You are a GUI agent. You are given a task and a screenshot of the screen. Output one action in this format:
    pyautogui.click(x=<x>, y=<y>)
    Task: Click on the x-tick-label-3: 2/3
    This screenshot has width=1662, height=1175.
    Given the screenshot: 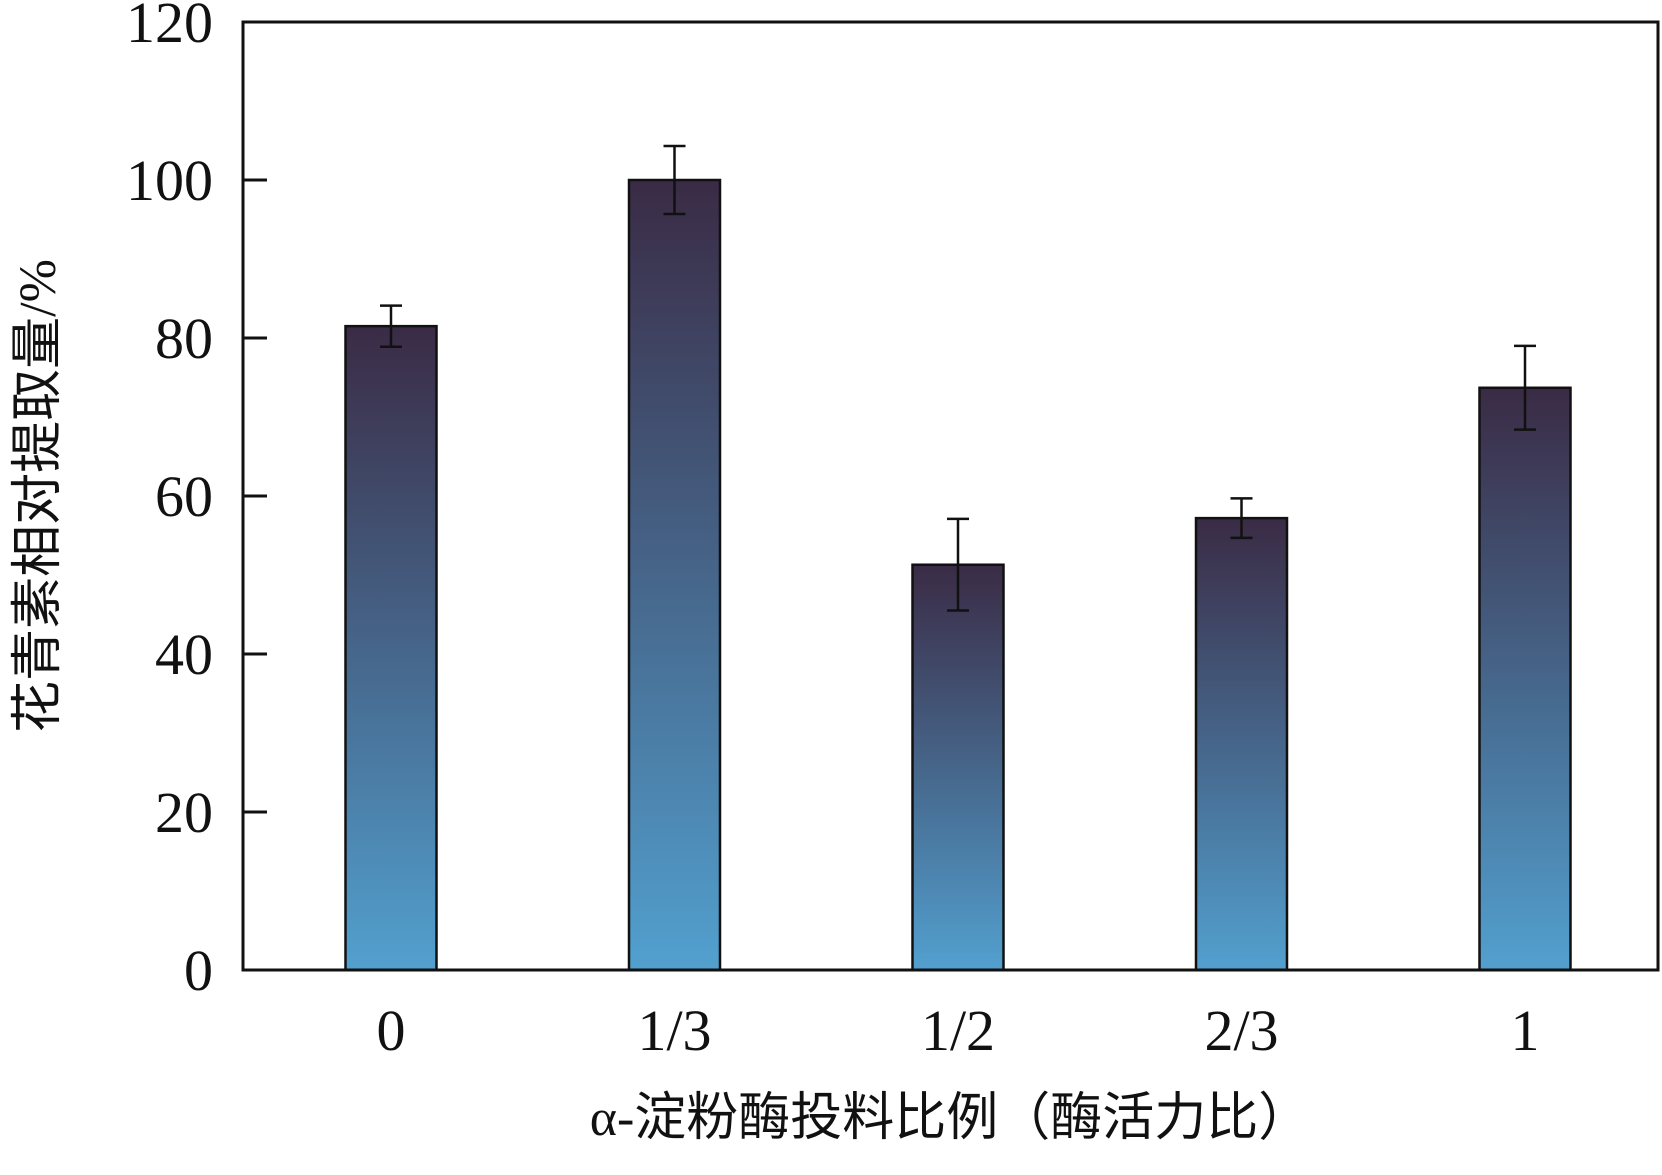 What is the action you would take?
    pyautogui.click(x=1241, y=1030)
    